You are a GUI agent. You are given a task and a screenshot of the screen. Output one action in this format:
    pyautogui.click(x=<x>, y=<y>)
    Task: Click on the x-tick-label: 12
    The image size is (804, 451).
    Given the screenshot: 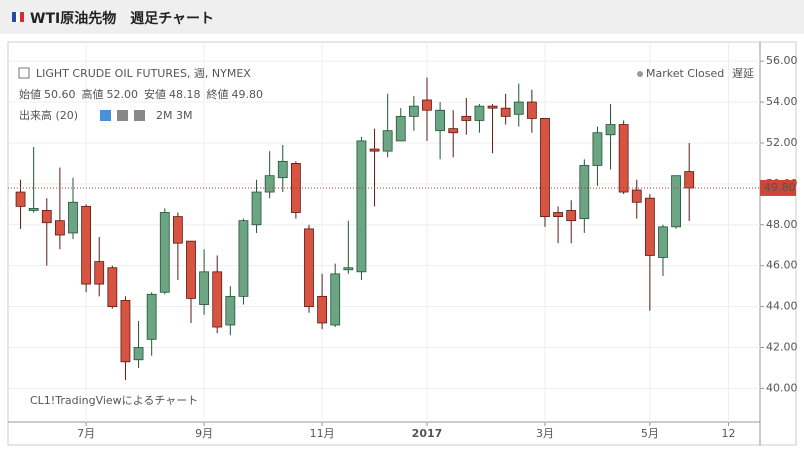 What is the action you would take?
    pyautogui.click(x=729, y=433)
    